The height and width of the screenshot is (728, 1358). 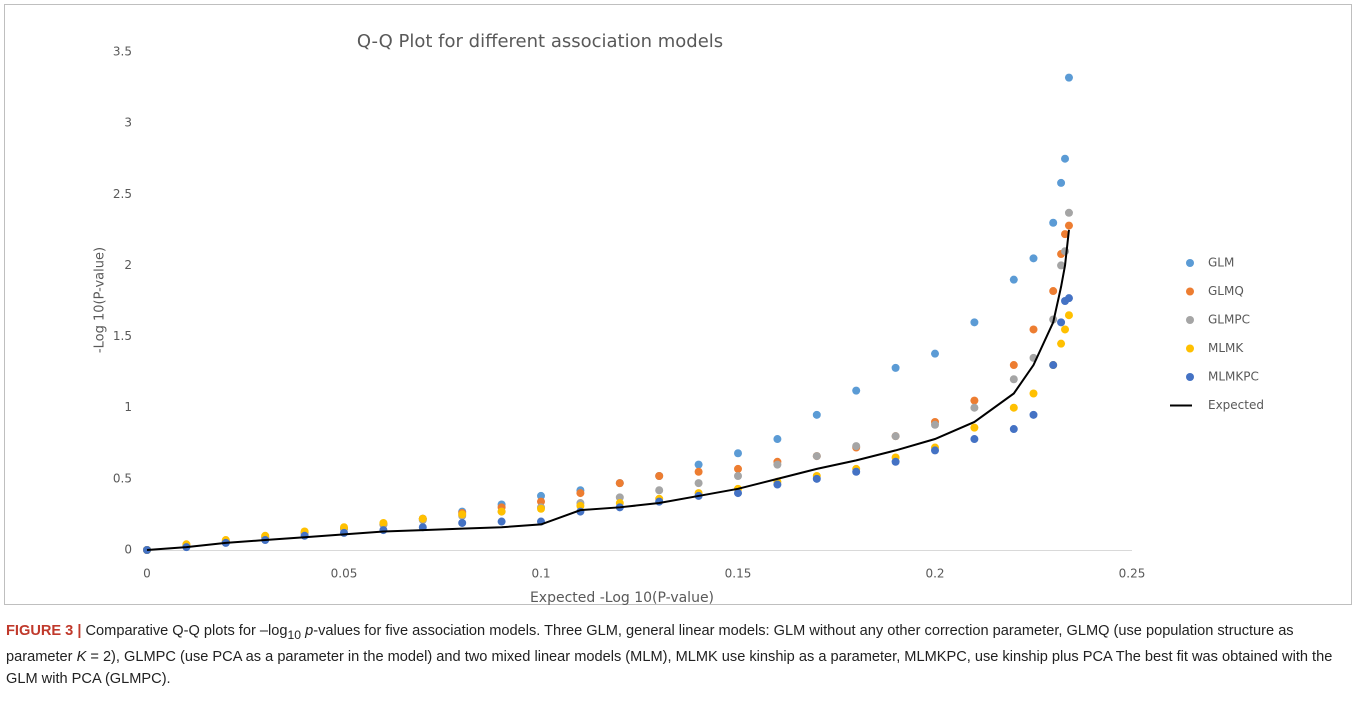 I want to click on x-tick-label: 0.25, so click(x=1132, y=574).